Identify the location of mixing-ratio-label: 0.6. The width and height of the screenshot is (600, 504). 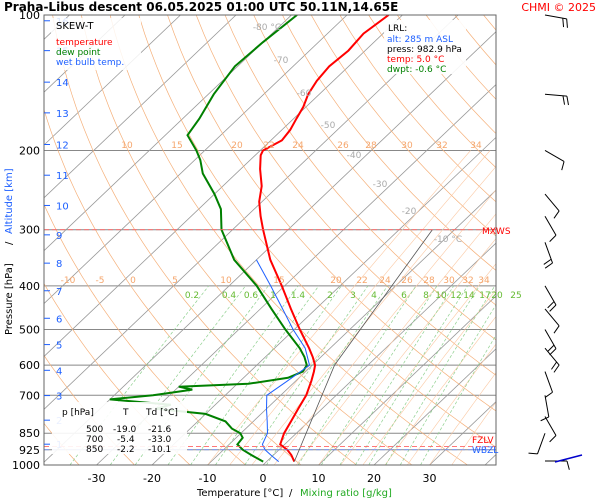
(251, 296).